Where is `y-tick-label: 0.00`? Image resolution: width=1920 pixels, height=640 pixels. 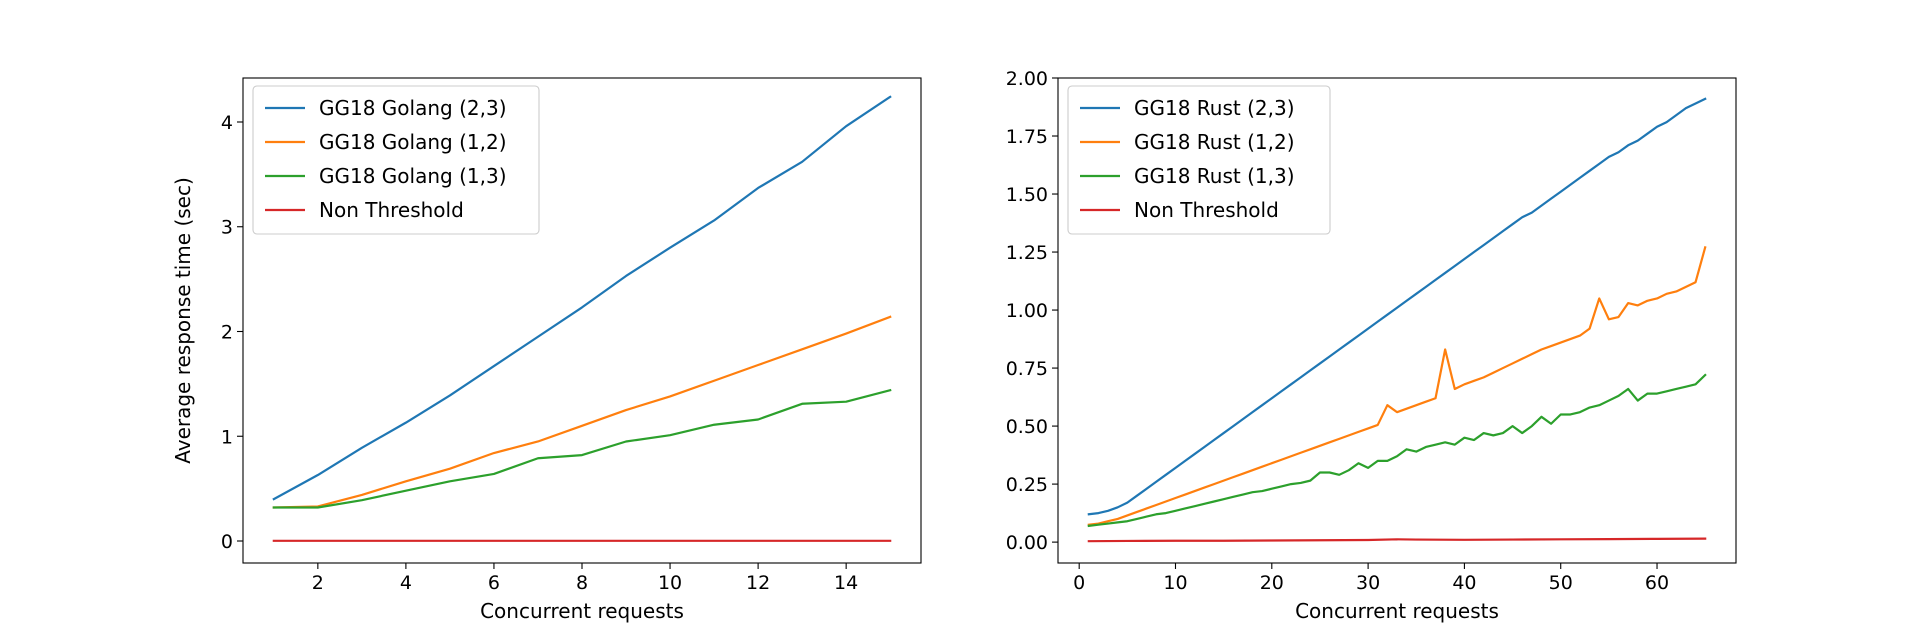
y-tick-label: 0.00 is located at coordinates (1027, 543).